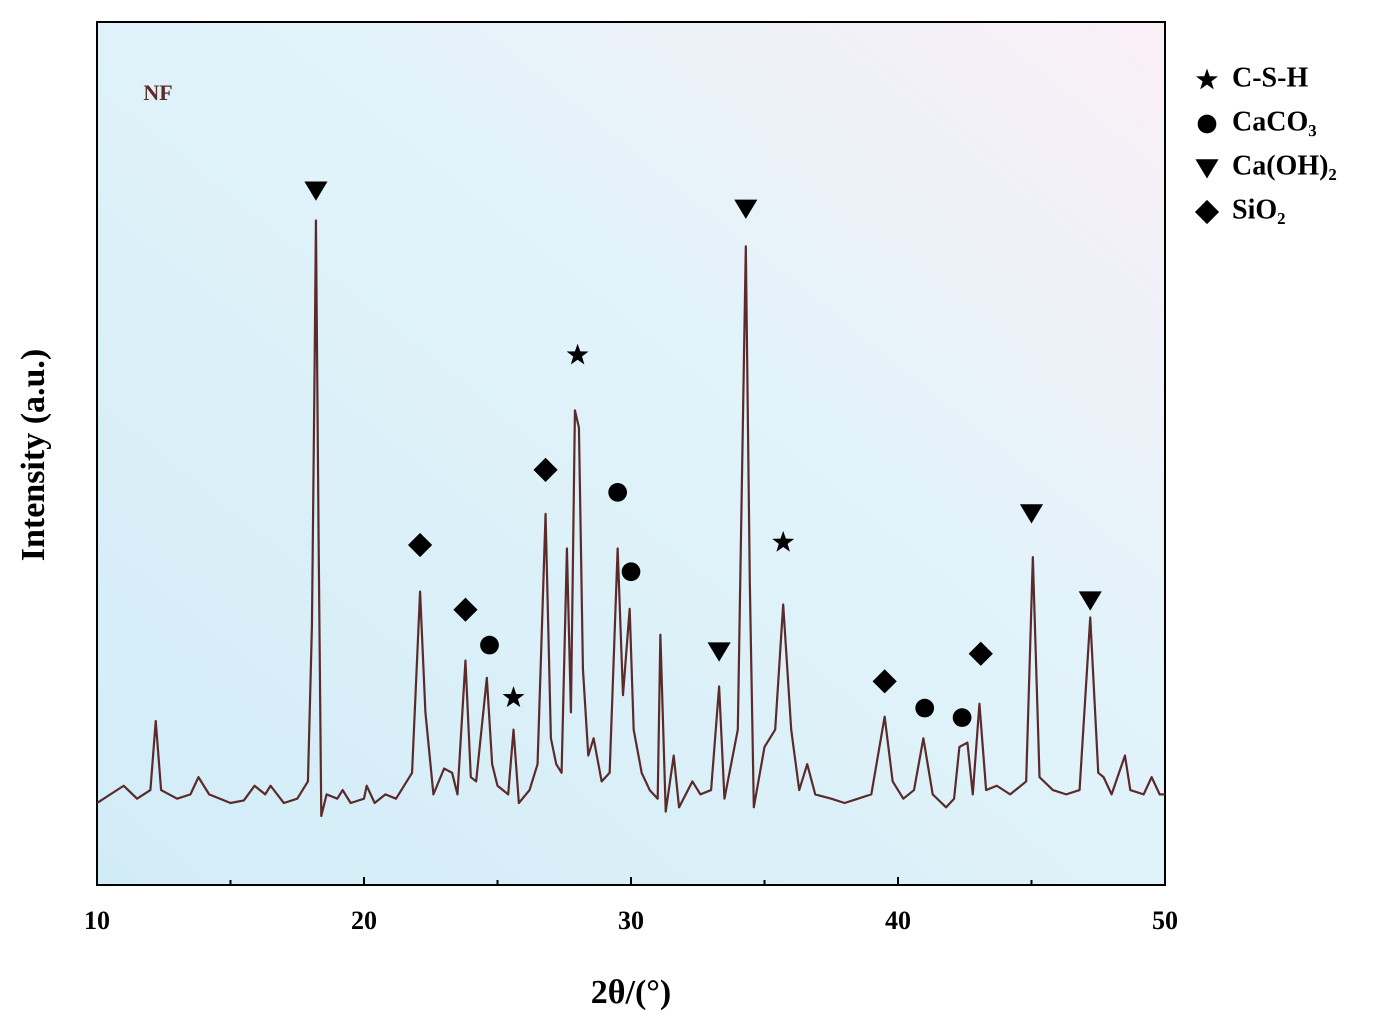 This screenshot has width=1386, height=1033. I want to click on x-tick-label: 50, so click(1165, 920).